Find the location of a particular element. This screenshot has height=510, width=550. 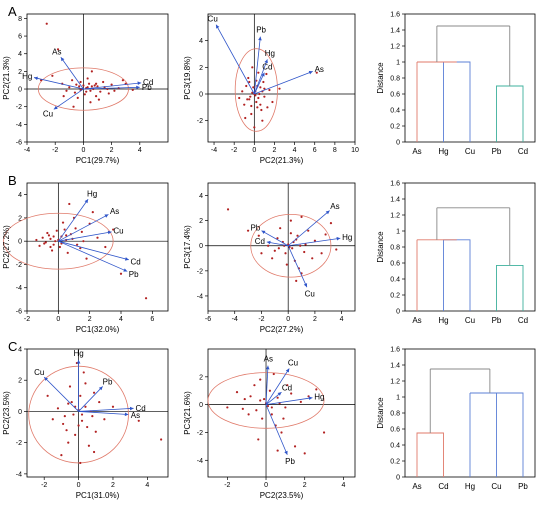

y-tick-label: -4 is located at coordinates (19, 288).